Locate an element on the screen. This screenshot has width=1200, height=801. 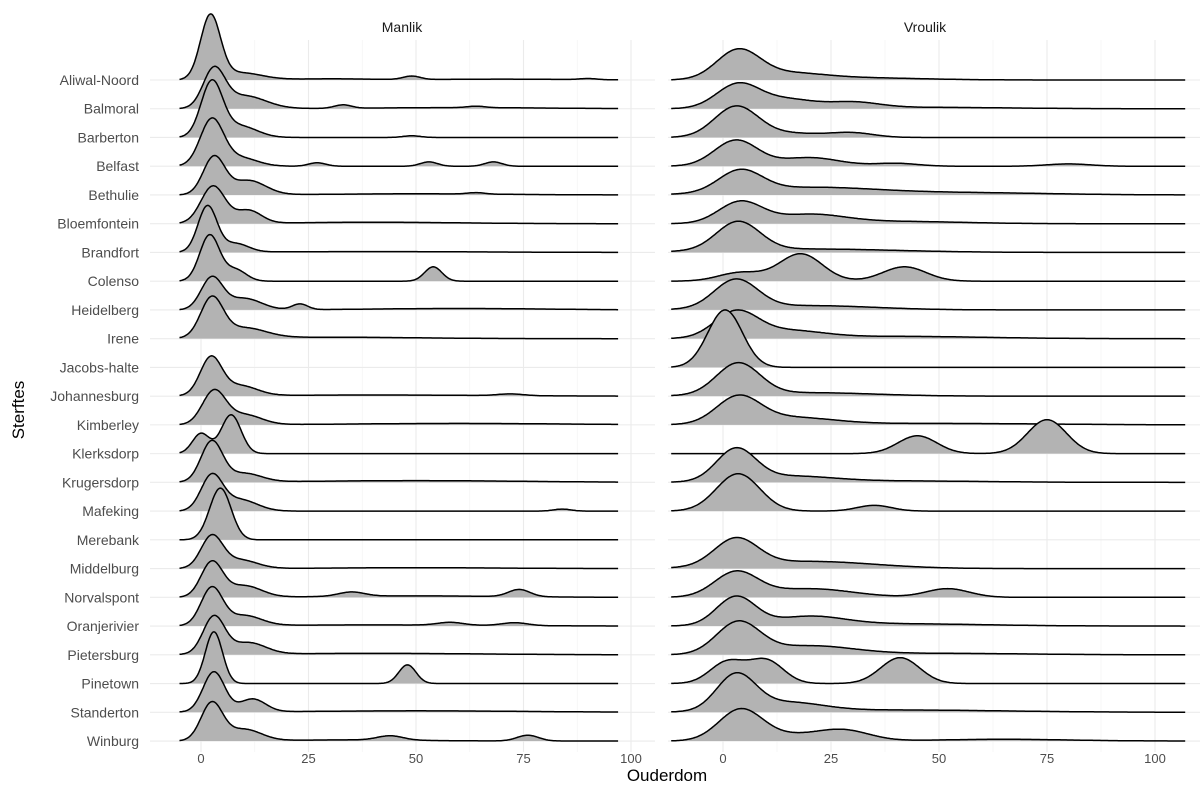
ridge-fill-mafeking is located at coordinates (928, 492).